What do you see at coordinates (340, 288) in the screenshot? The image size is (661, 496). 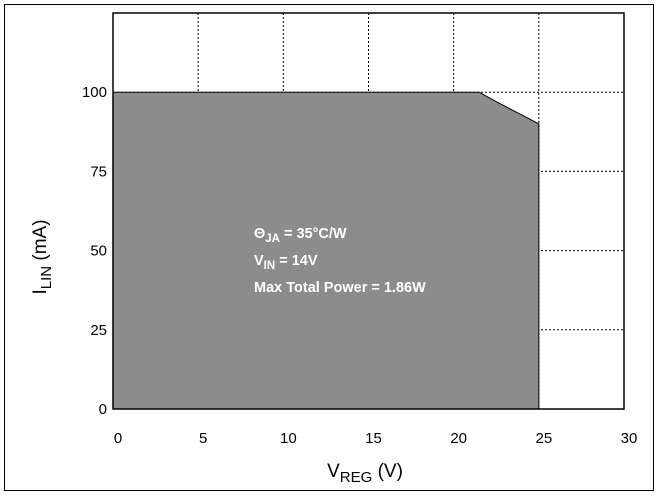 I see `annotation-max-power: Max Total Power = 1.86W` at bounding box center [340, 288].